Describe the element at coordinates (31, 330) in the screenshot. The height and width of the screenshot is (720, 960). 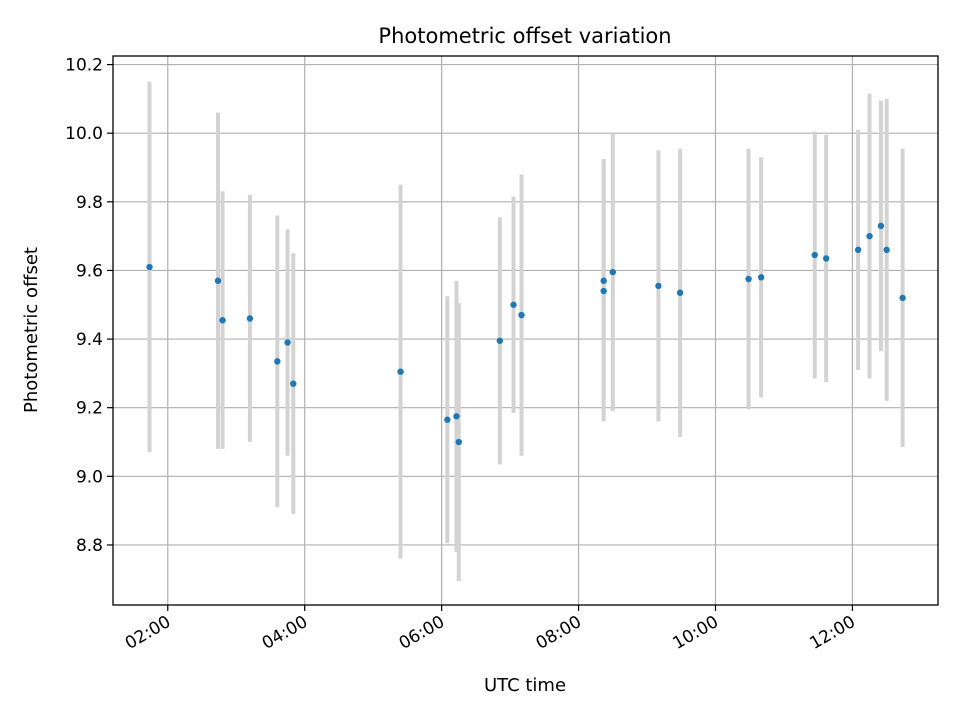
I see `y-axis-label: Photometric offset` at that location.